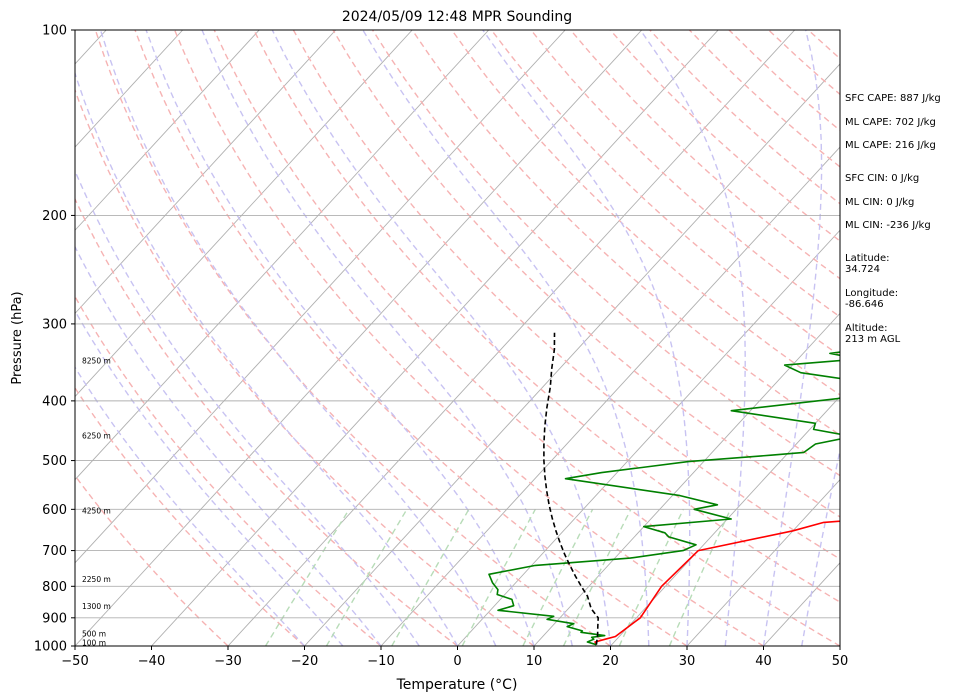 The height and width of the screenshot is (700, 961). What do you see at coordinates (866, 328) in the screenshot?
I see `altitude-label: Altitude:` at bounding box center [866, 328].